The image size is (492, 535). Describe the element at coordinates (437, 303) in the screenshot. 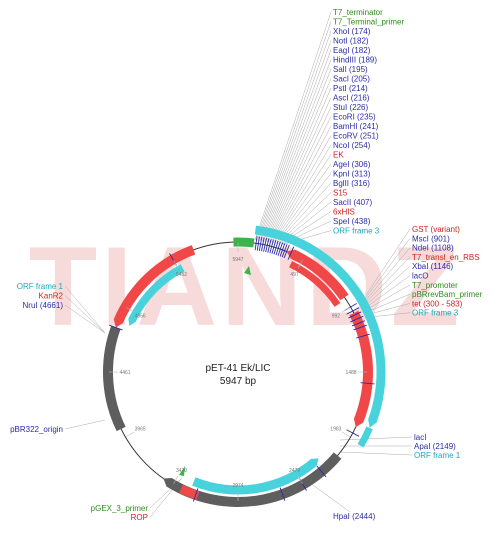

I see `label-right: tet (300 - 583)` at that location.